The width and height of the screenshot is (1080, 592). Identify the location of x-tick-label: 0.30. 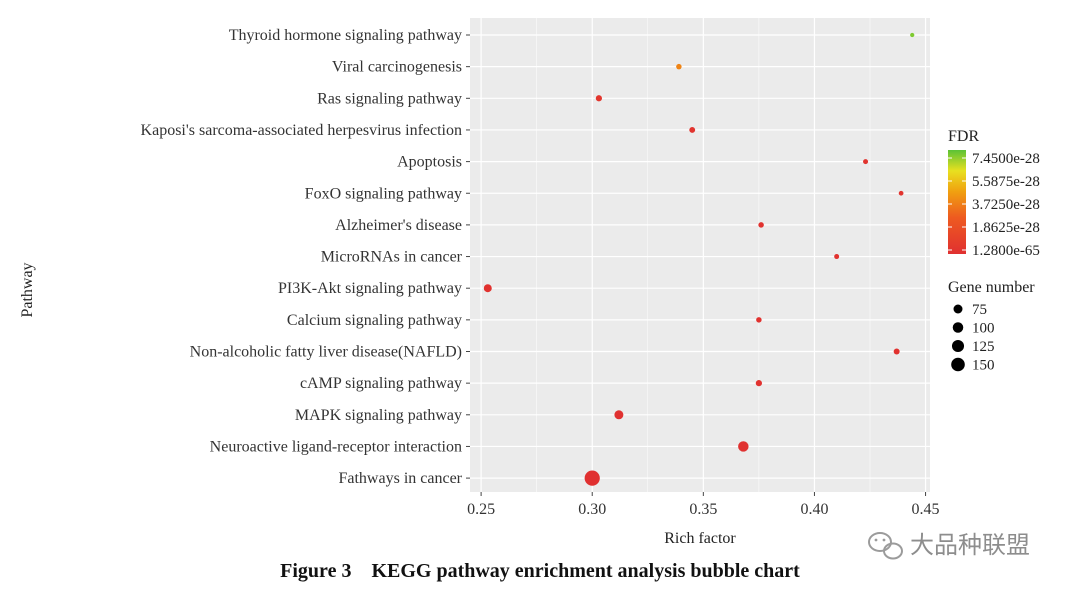
(592, 509).